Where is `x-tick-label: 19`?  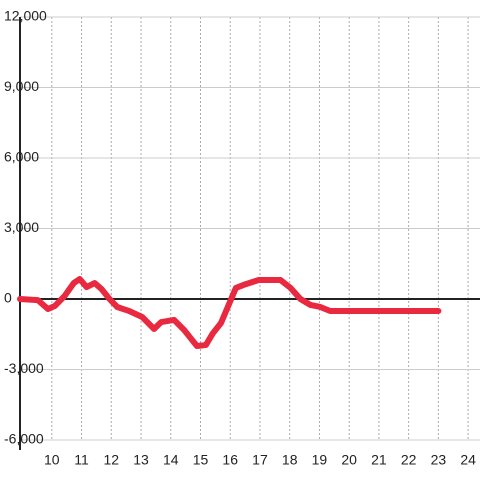 x-tick-label: 19 is located at coordinates (320, 460).